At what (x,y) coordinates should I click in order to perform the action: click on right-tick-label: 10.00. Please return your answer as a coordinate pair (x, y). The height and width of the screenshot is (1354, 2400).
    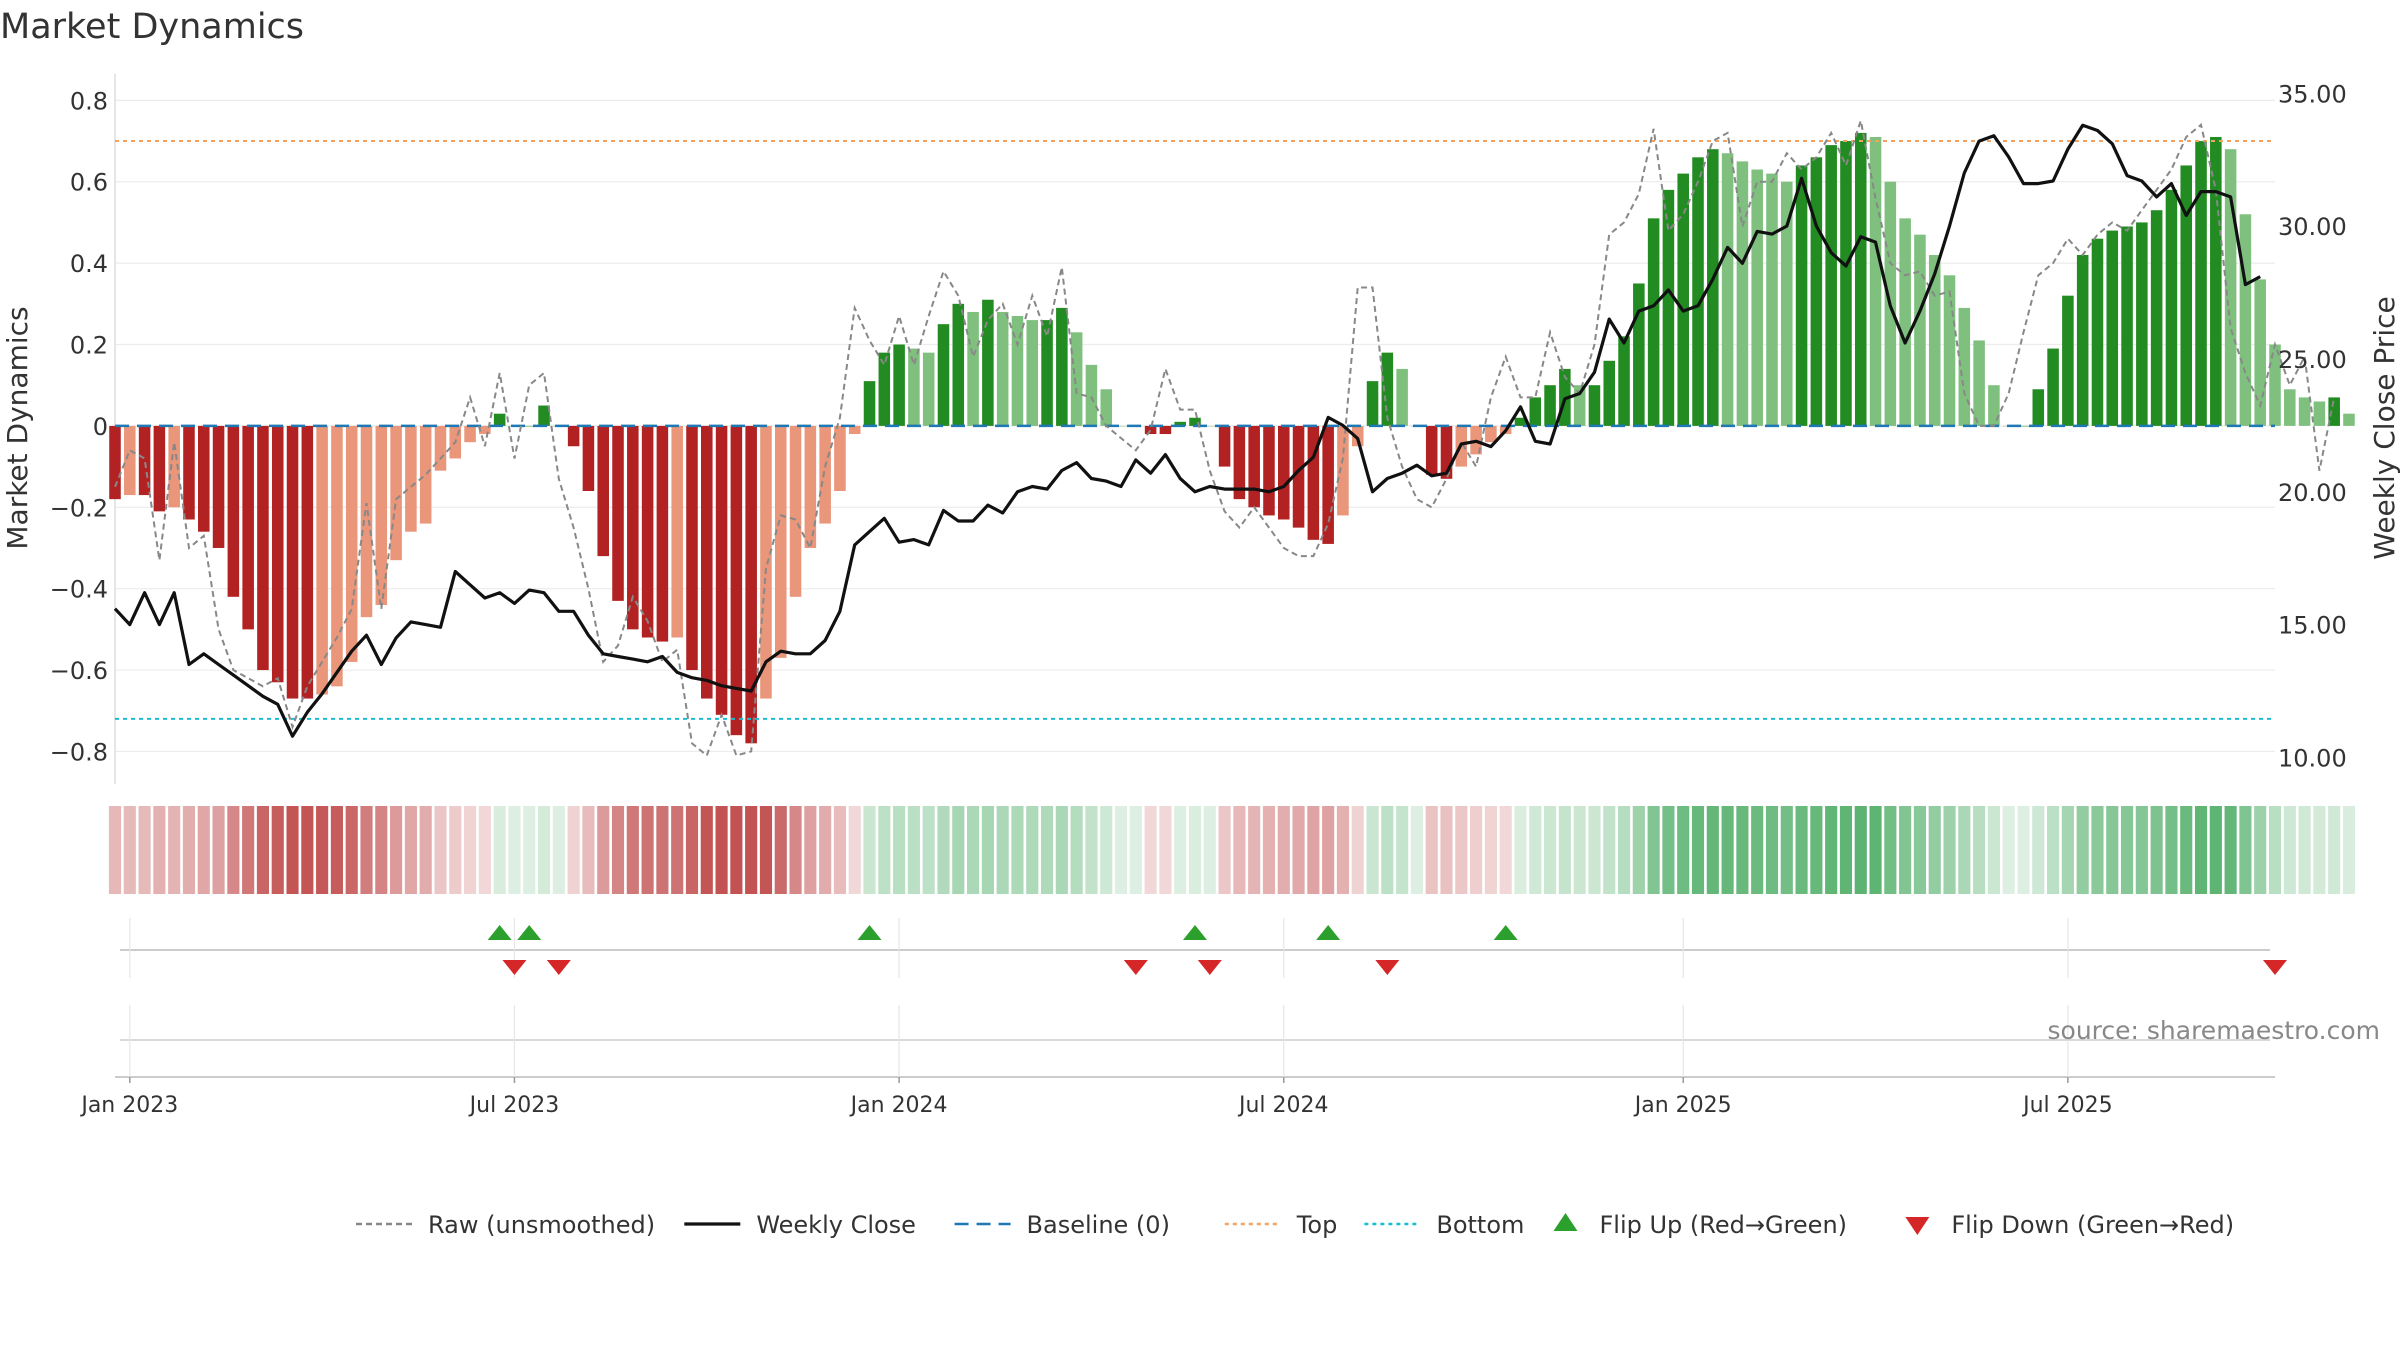
    Looking at the image, I should click on (2312, 758).